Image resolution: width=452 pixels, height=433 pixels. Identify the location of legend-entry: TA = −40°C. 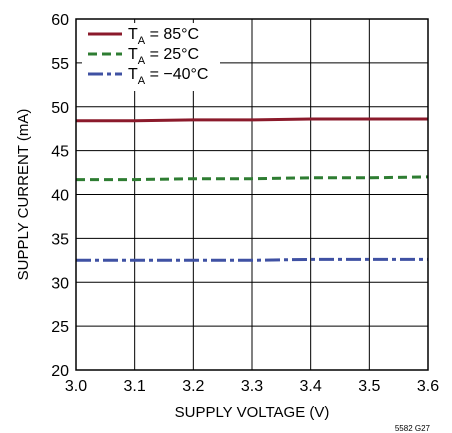
(168, 76).